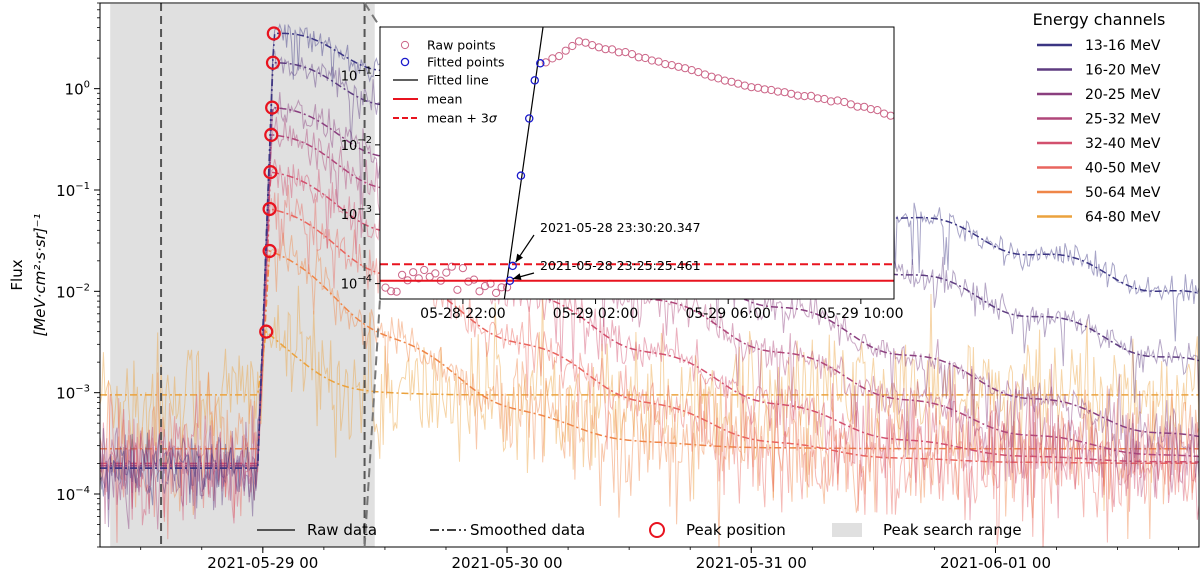 The image size is (1200, 570). I want to click on zoom-connector-top, so click(372, 15).